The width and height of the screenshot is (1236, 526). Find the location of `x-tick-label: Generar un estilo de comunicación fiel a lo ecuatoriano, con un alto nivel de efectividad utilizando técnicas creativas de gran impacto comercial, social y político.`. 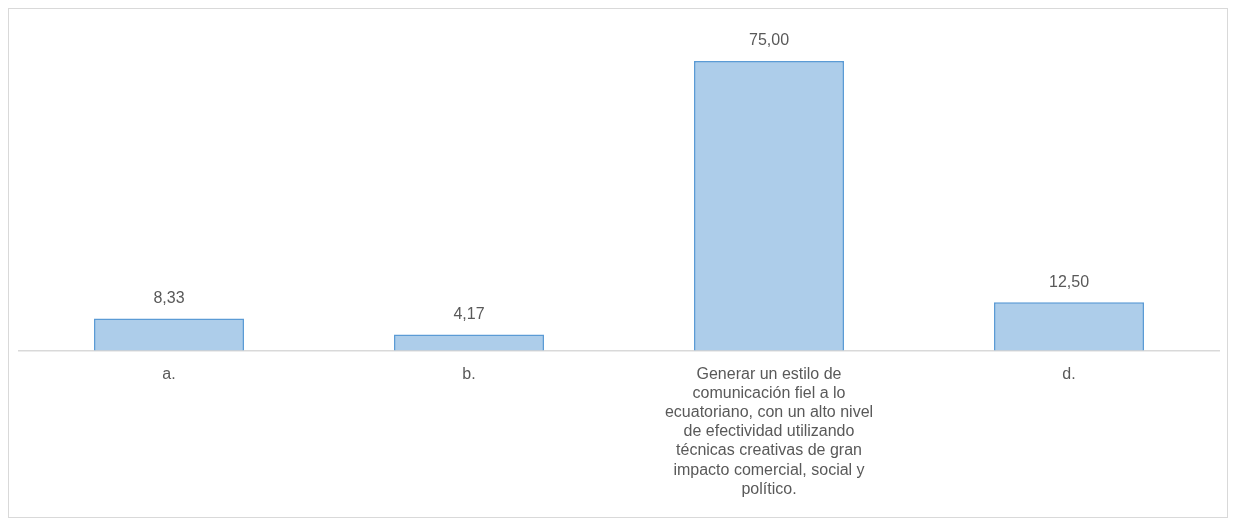

x-tick-label: Generar un estilo de comunicación fiel a lo ecuatoriano, con un alto nivel de efectividad utilizando técnicas creativas de gran impacto comercial, social y político. is located at coordinates (769, 430).